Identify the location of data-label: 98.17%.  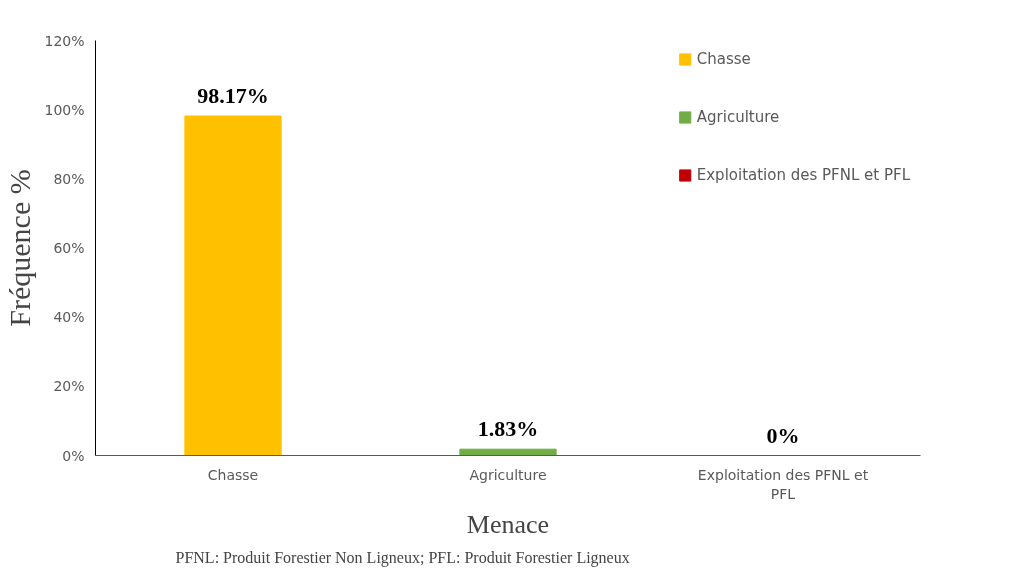
(233, 95).